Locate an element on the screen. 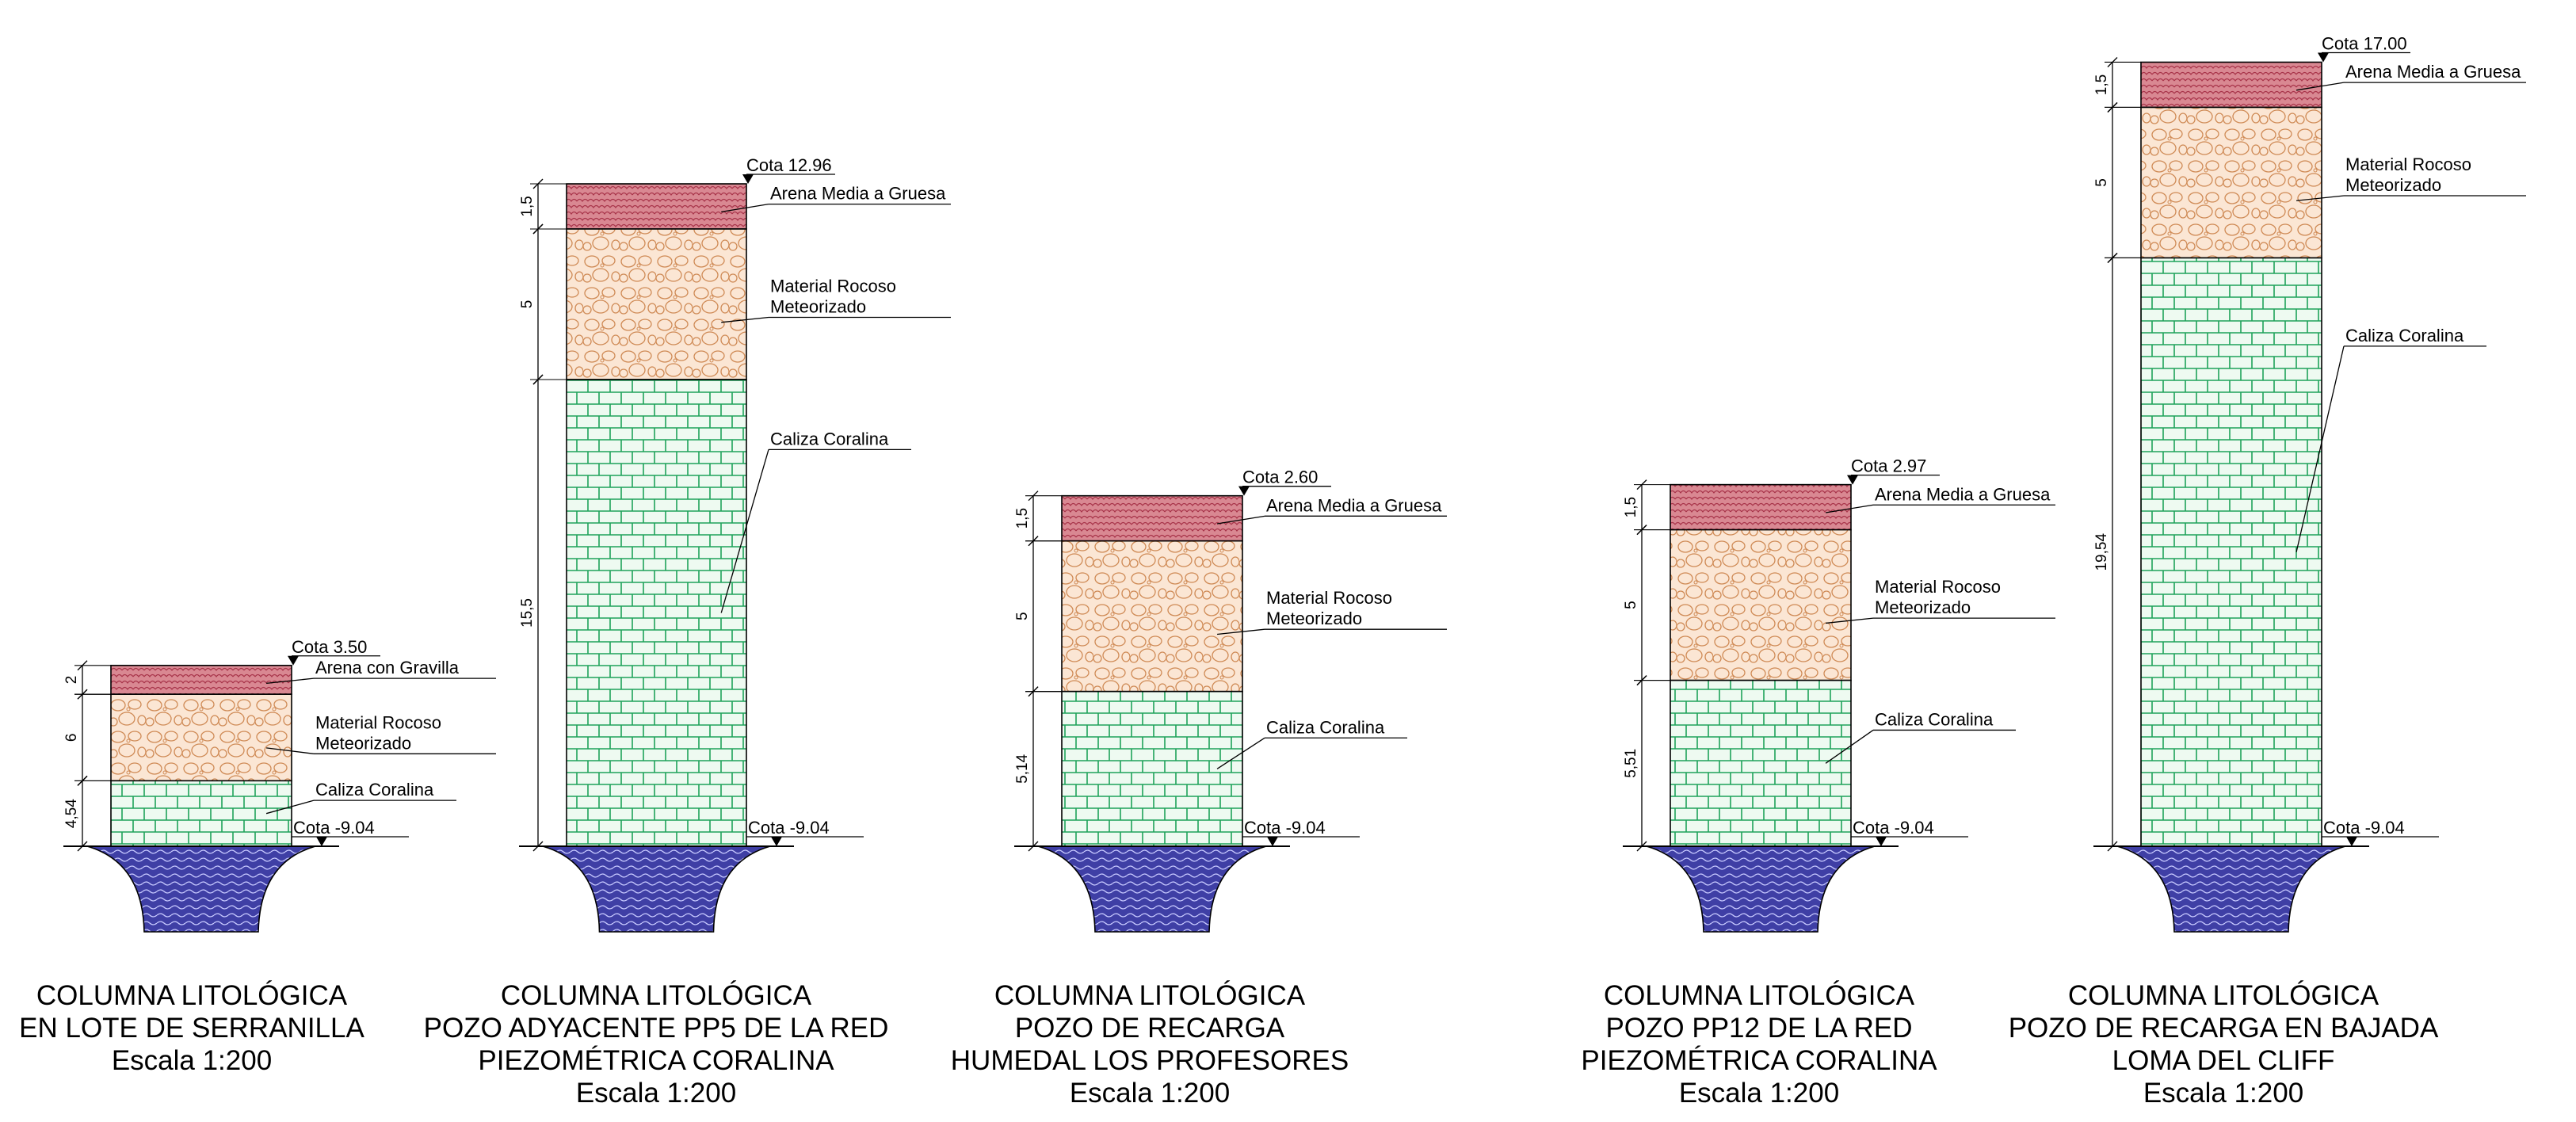 This screenshot has width=2576, height=1122. top-elevation-label: Cota 2.60 is located at coordinates (1280, 477).